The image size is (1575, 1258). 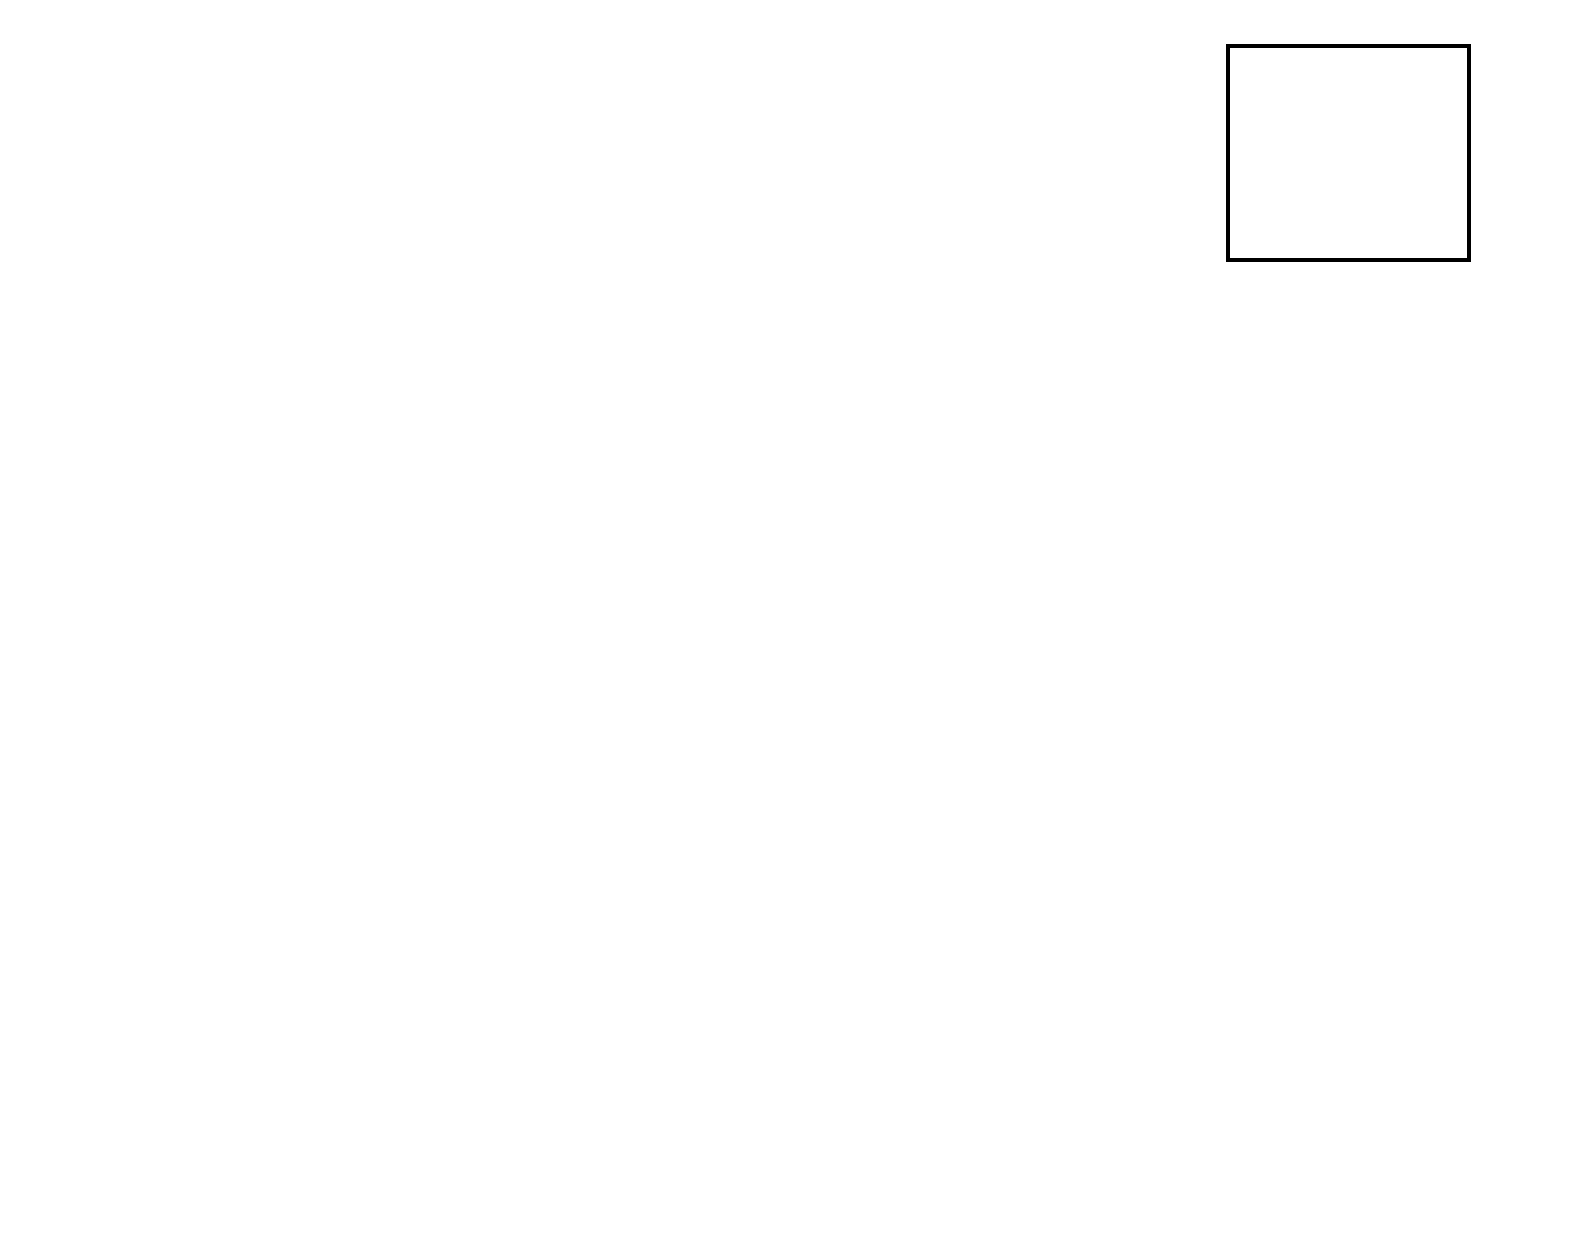 I want to click on legend-entry-e, so click(x=1348, y=219).